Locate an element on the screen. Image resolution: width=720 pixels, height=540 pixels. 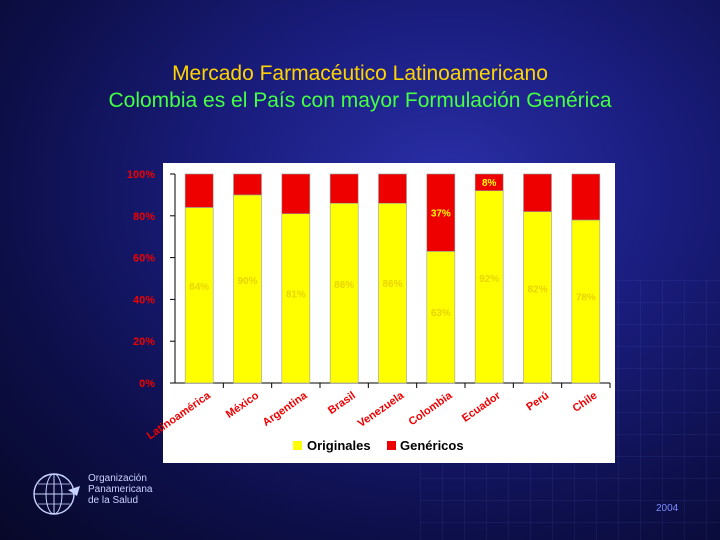
category-label: Ecuador is located at coordinates (482, 406).